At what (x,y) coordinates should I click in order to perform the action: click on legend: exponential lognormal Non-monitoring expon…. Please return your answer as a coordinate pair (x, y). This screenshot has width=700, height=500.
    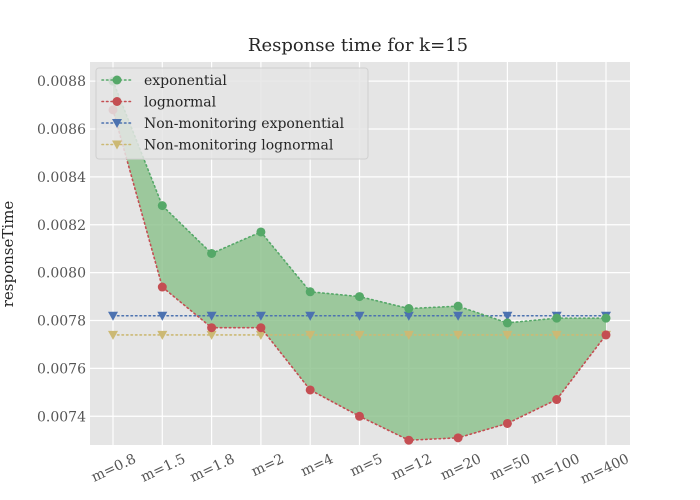
    Looking at the image, I should click on (232, 113).